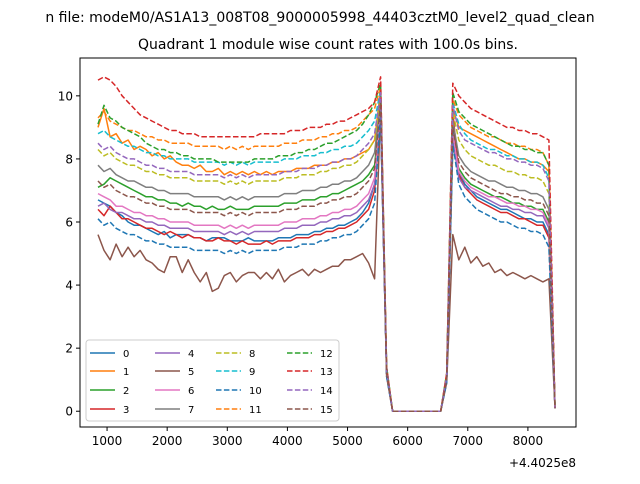 The width and height of the screenshot is (640, 484). Describe the element at coordinates (542, 463) in the screenshot. I see `x-axis-offset-label: +4.4025e8` at that location.